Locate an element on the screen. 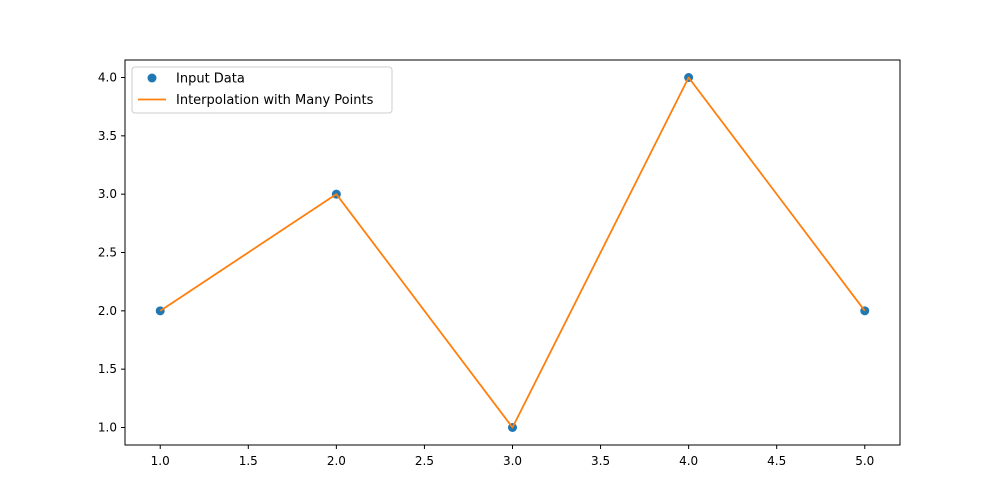 The height and width of the screenshot is (500, 1000). y-tick-label: 2.5 is located at coordinates (107, 253).